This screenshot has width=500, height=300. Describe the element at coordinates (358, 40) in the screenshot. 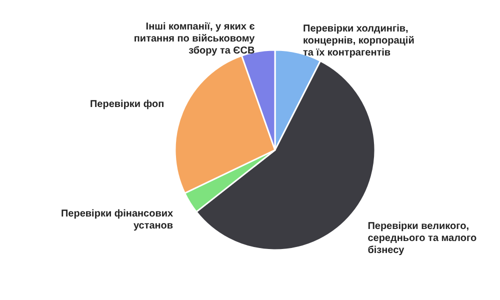

I see `slice-label: Перевірки холдингів, концернів, корпорацій та їх контрагентів` at that location.